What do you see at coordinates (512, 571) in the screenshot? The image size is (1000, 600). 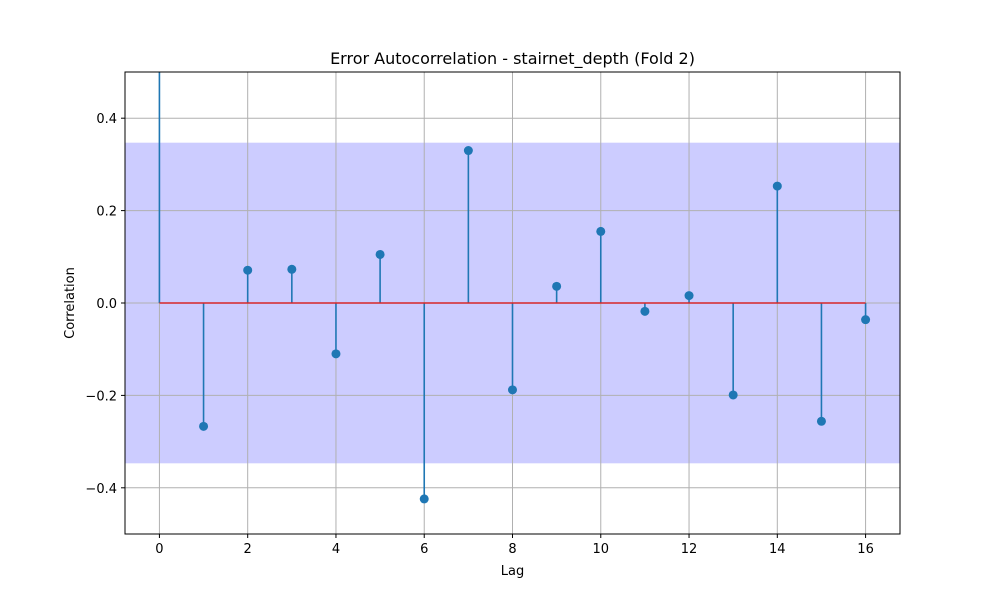 I see `x-axis-label: Lag` at bounding box center [512, 571].